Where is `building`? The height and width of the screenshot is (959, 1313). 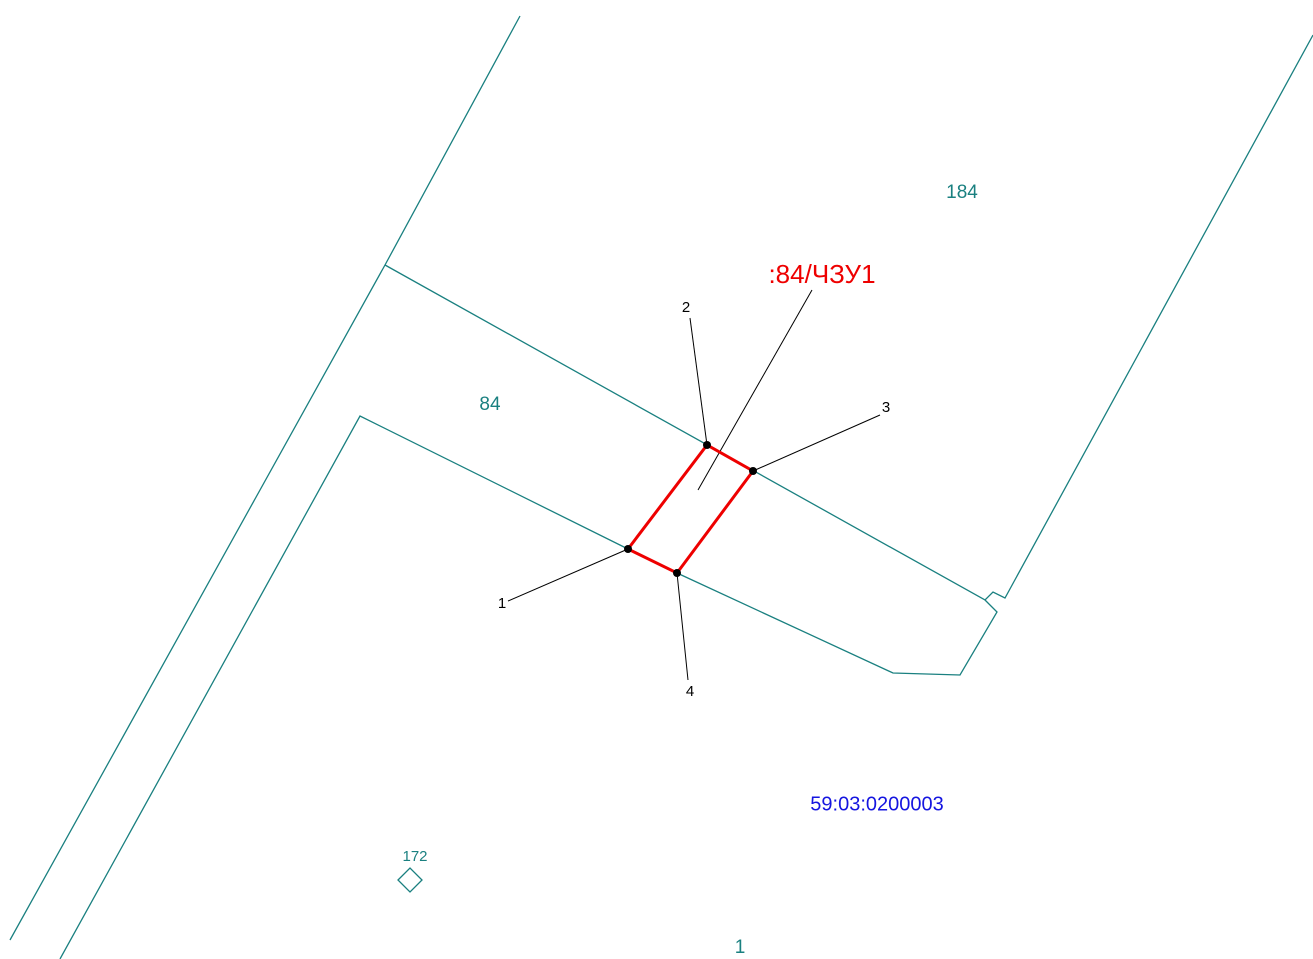 building is located at coordinates (410, 880).